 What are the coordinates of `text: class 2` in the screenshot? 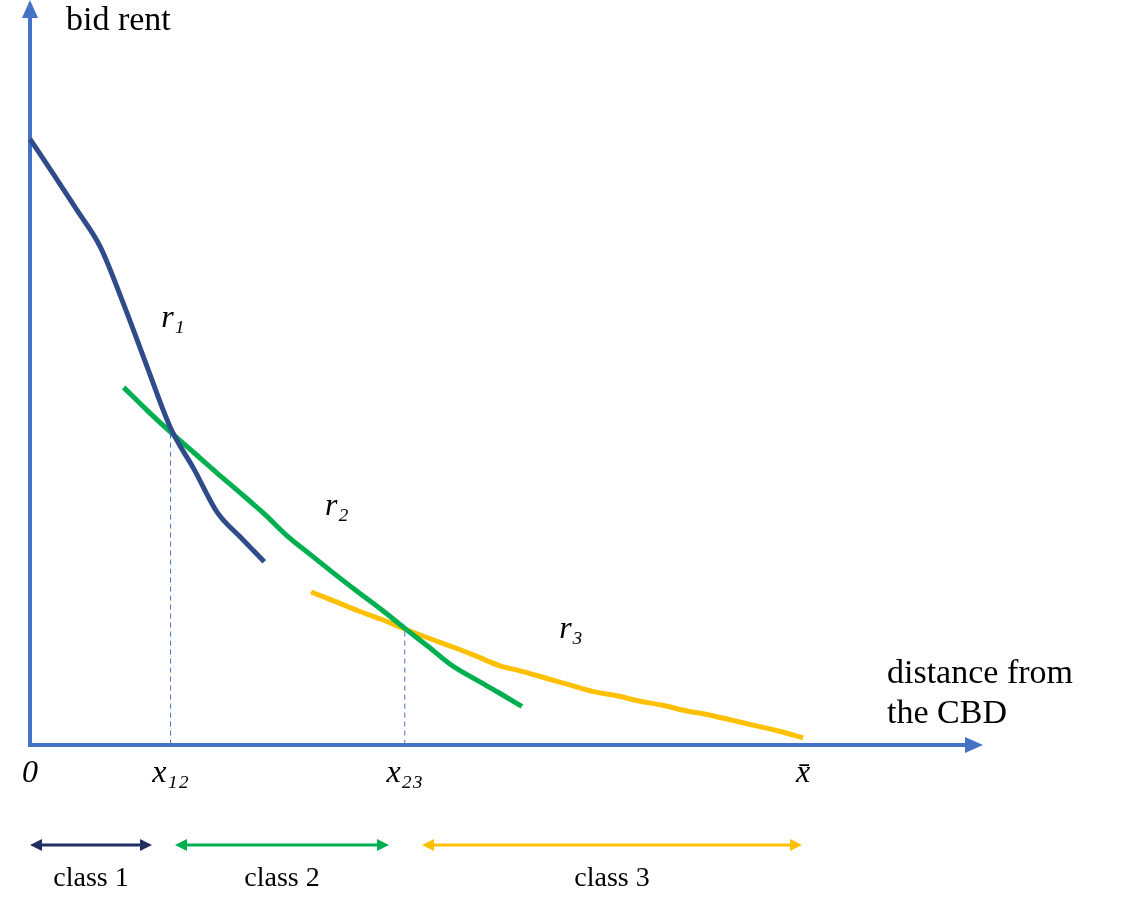 It's located at (282, 876).